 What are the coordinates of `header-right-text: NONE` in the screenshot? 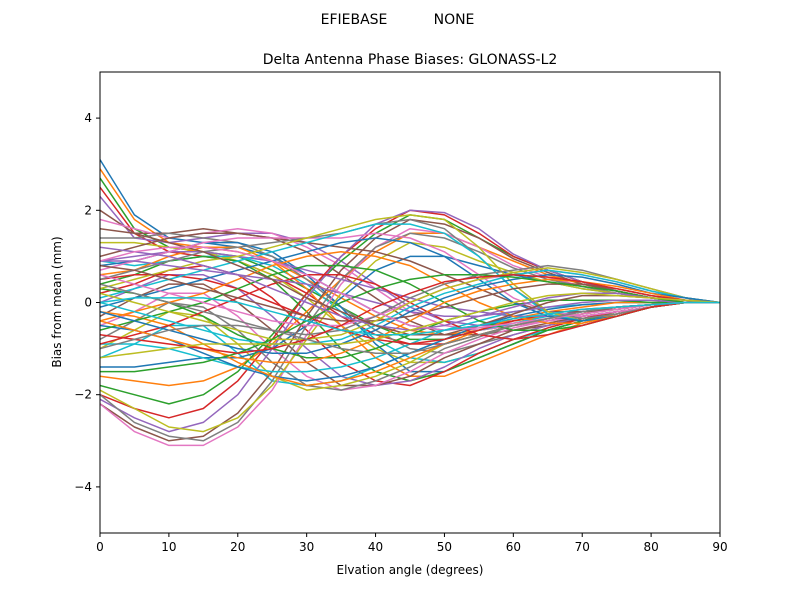 It's located at (454, 20).